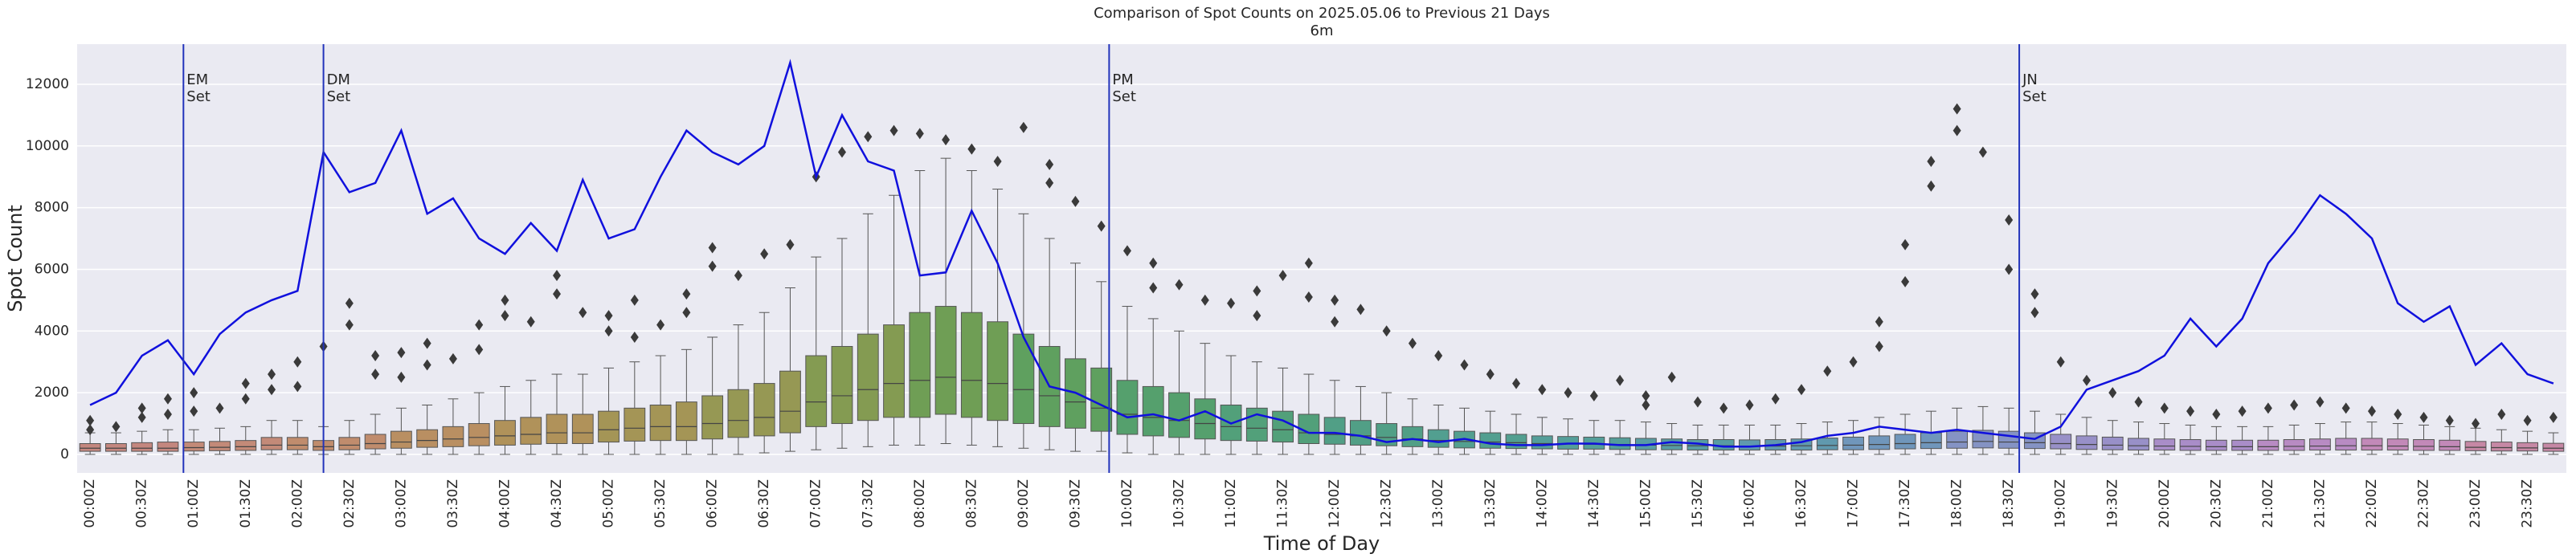 This screenshot has width=2576, height=558. I want to click on x-tick-label: 17:00Z, so click(1854, 503).